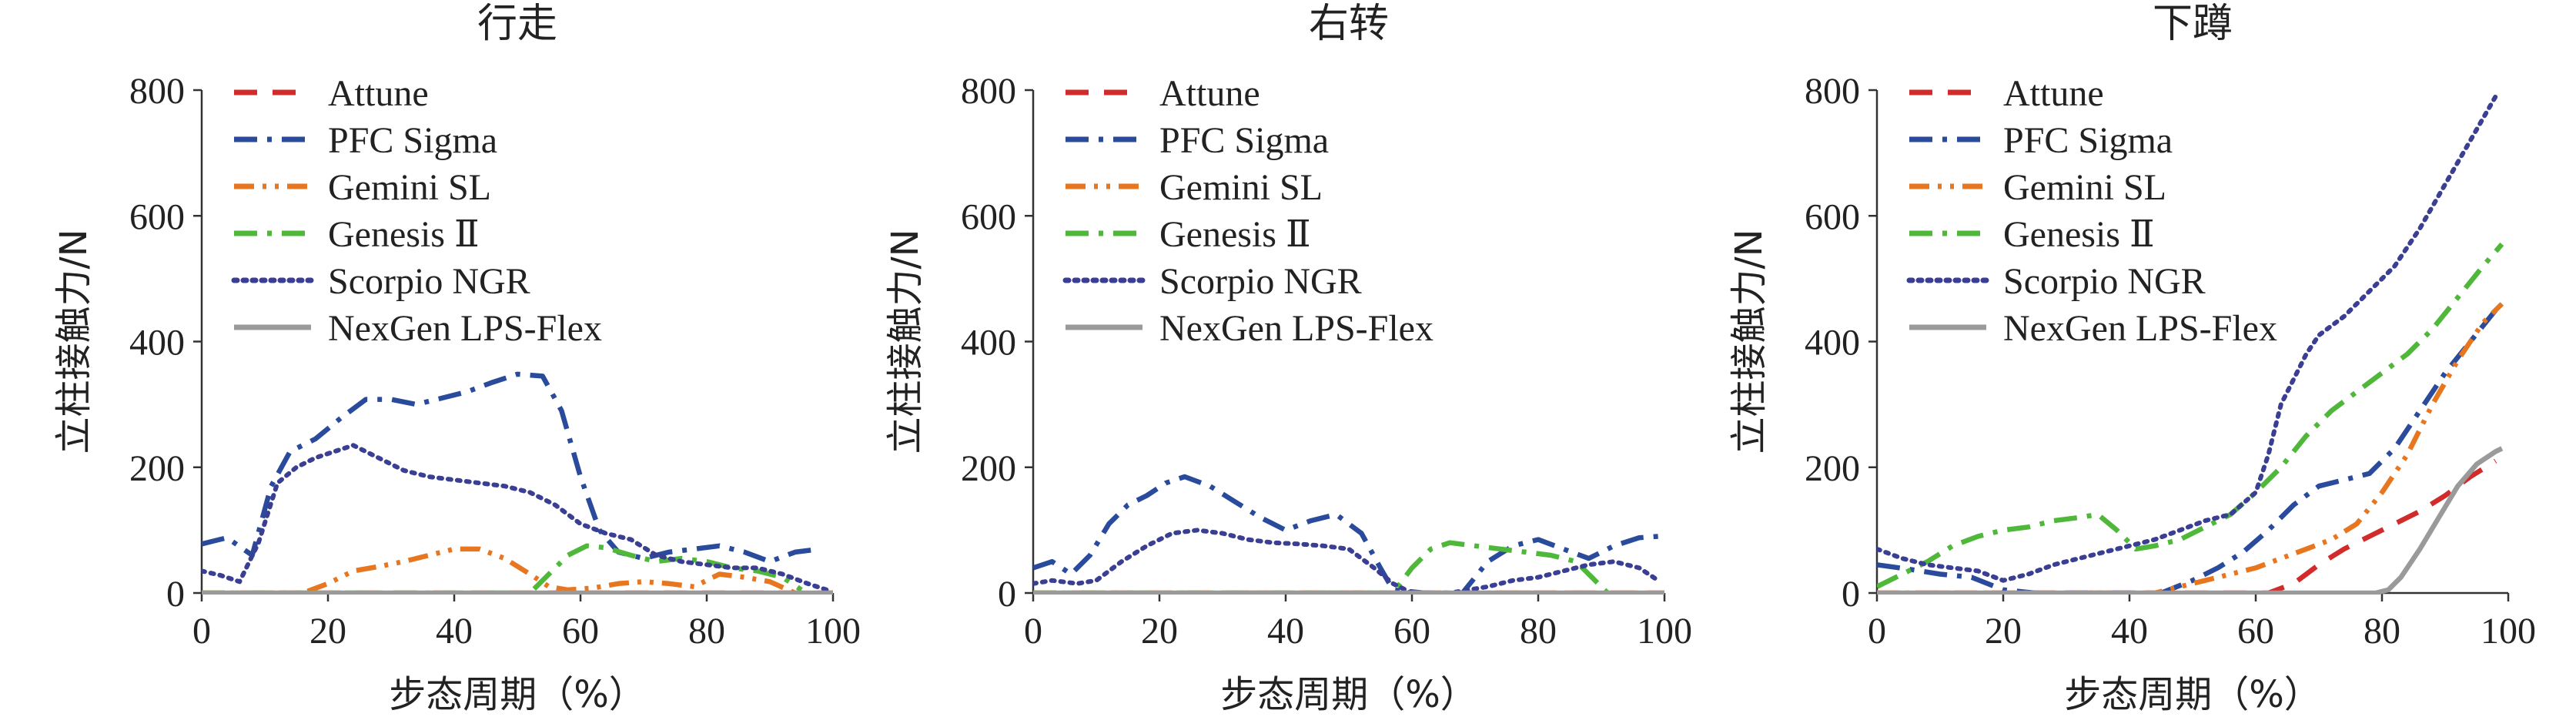  I want to click on series-line-attune, so click(2187, 526).